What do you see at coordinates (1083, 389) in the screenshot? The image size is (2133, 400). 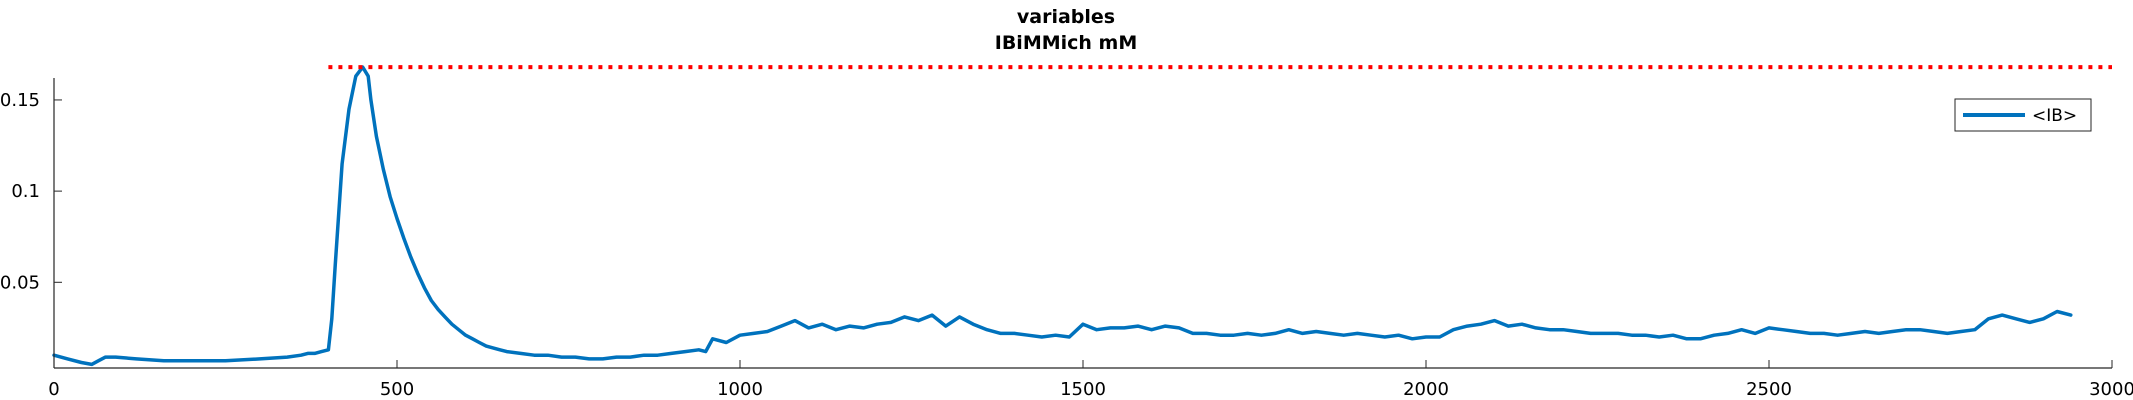 I see `x-tick-label: 1500` at bounding box center [1083, 389].